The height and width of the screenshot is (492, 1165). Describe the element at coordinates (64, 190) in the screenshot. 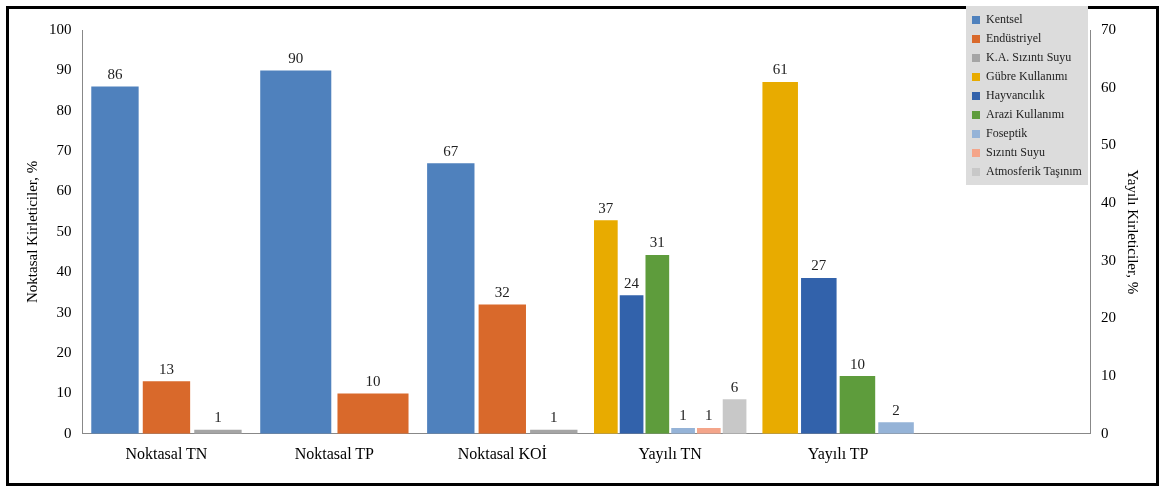

I see `y-tick-label: 60` at that location.